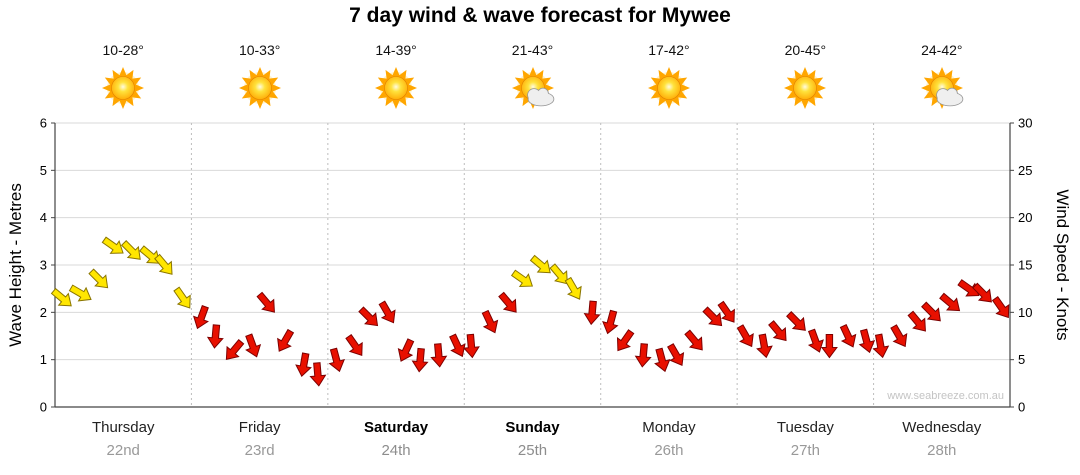 The height and width of the screenshot is (475, 1080). Describe the element at coordinates (123, 450) in the screenshot. I see `day-date: 22nd` at that location.